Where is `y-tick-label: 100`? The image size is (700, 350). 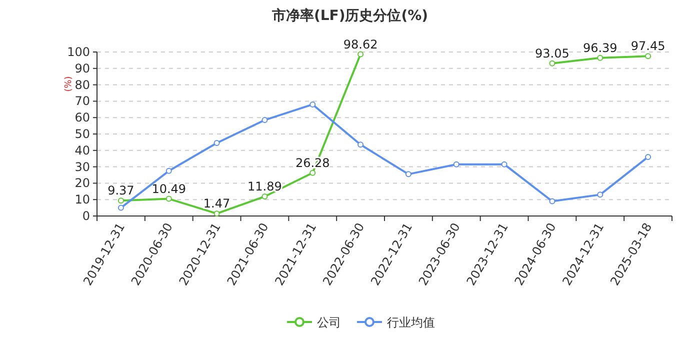
y-tick-label: 100 is located at coordinates (78, 52).